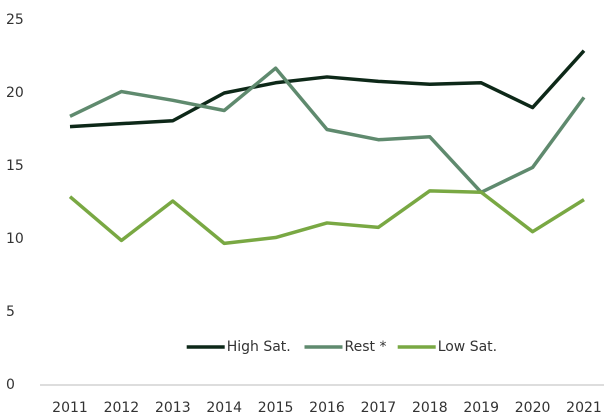 The height and width of the screenshot is (419, 604). What do you see at coordinates (173, 408) in the screenshot?
I see `x-tick-label: 2013` at bounding box center [173, 408].